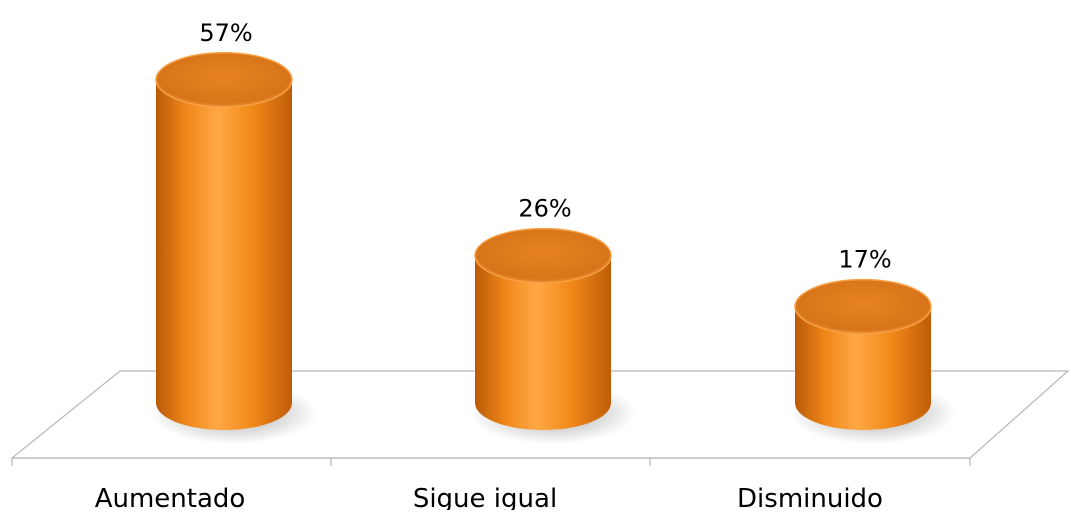 The height and width of the screenshot is (514, 1071). I want to click on bar-sigue-igual, so click(553, 335).